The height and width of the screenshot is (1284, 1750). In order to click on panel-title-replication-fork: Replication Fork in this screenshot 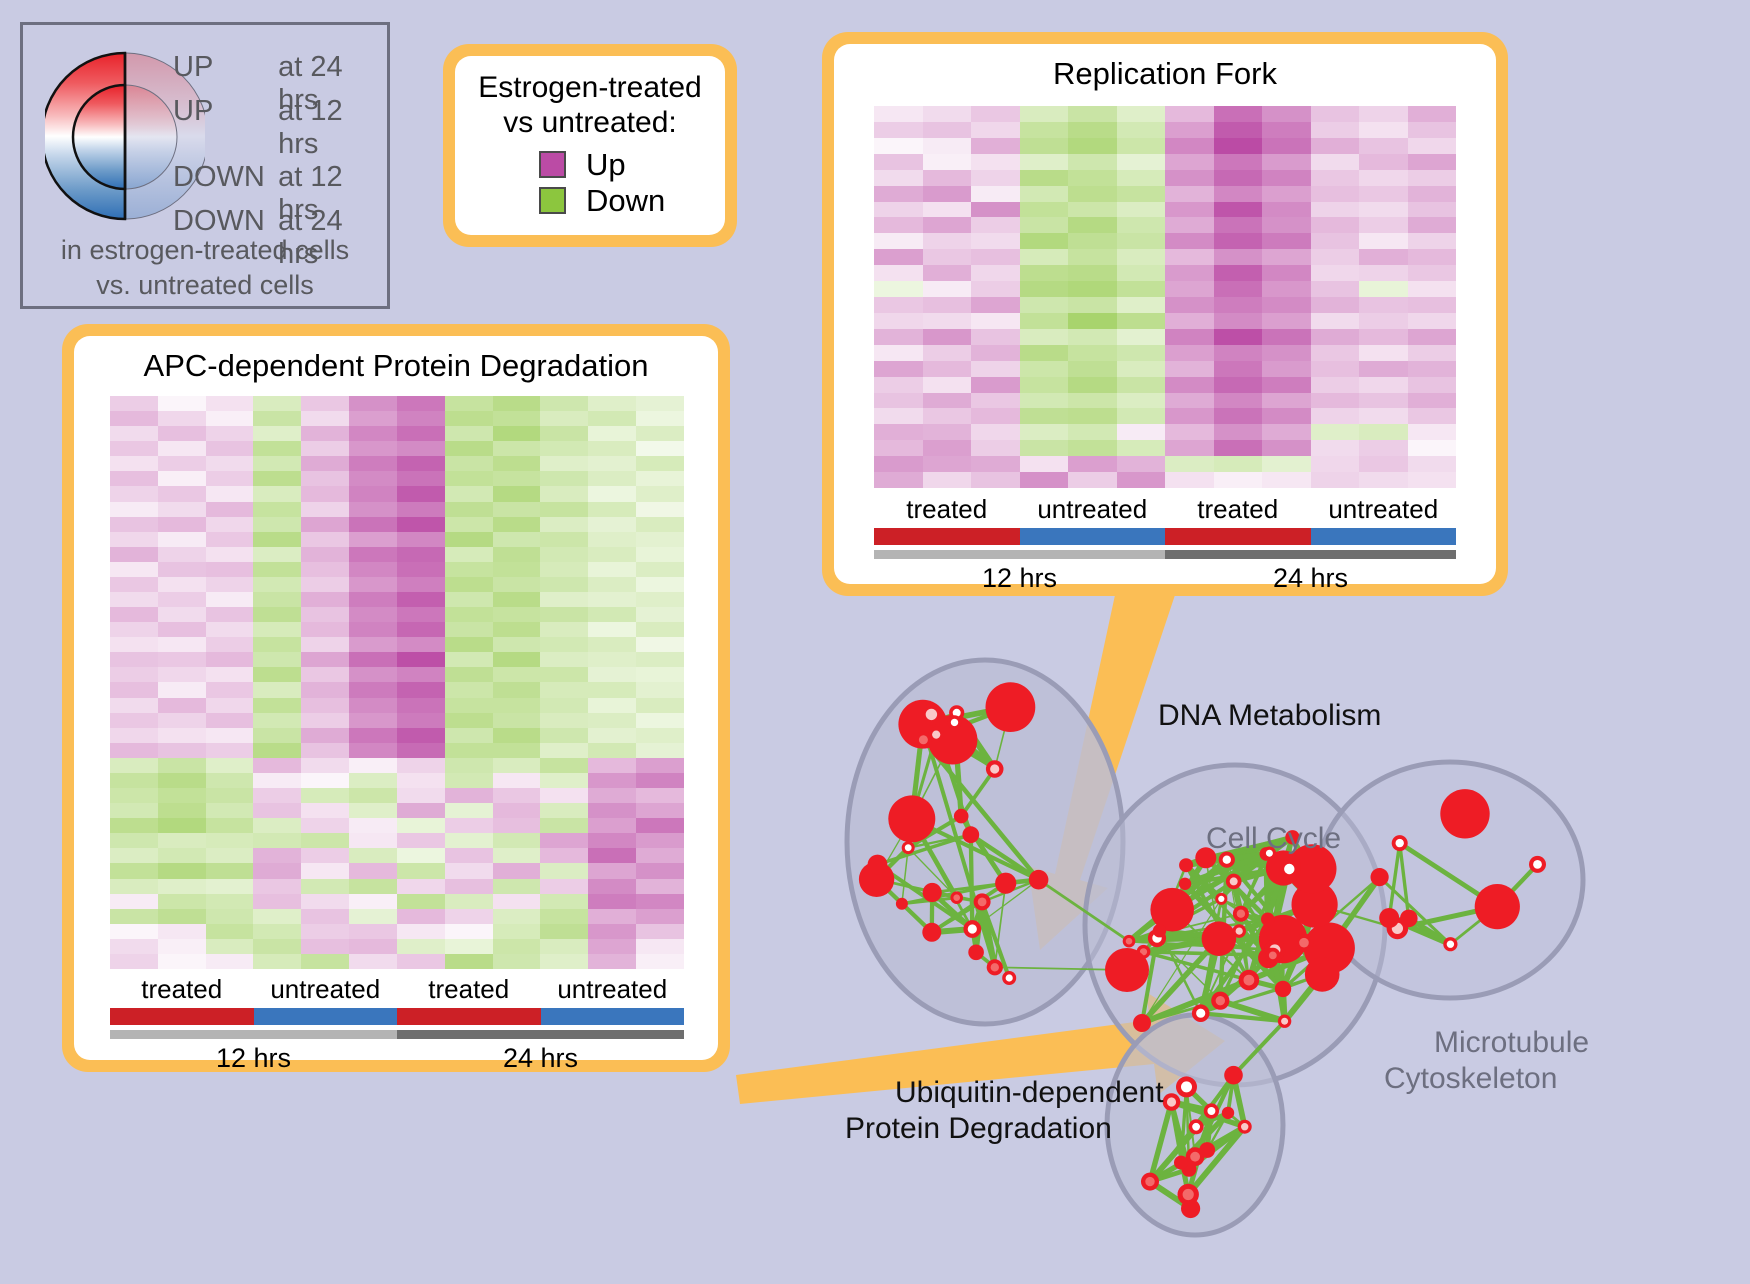, I will do `click(1165, 74)`.